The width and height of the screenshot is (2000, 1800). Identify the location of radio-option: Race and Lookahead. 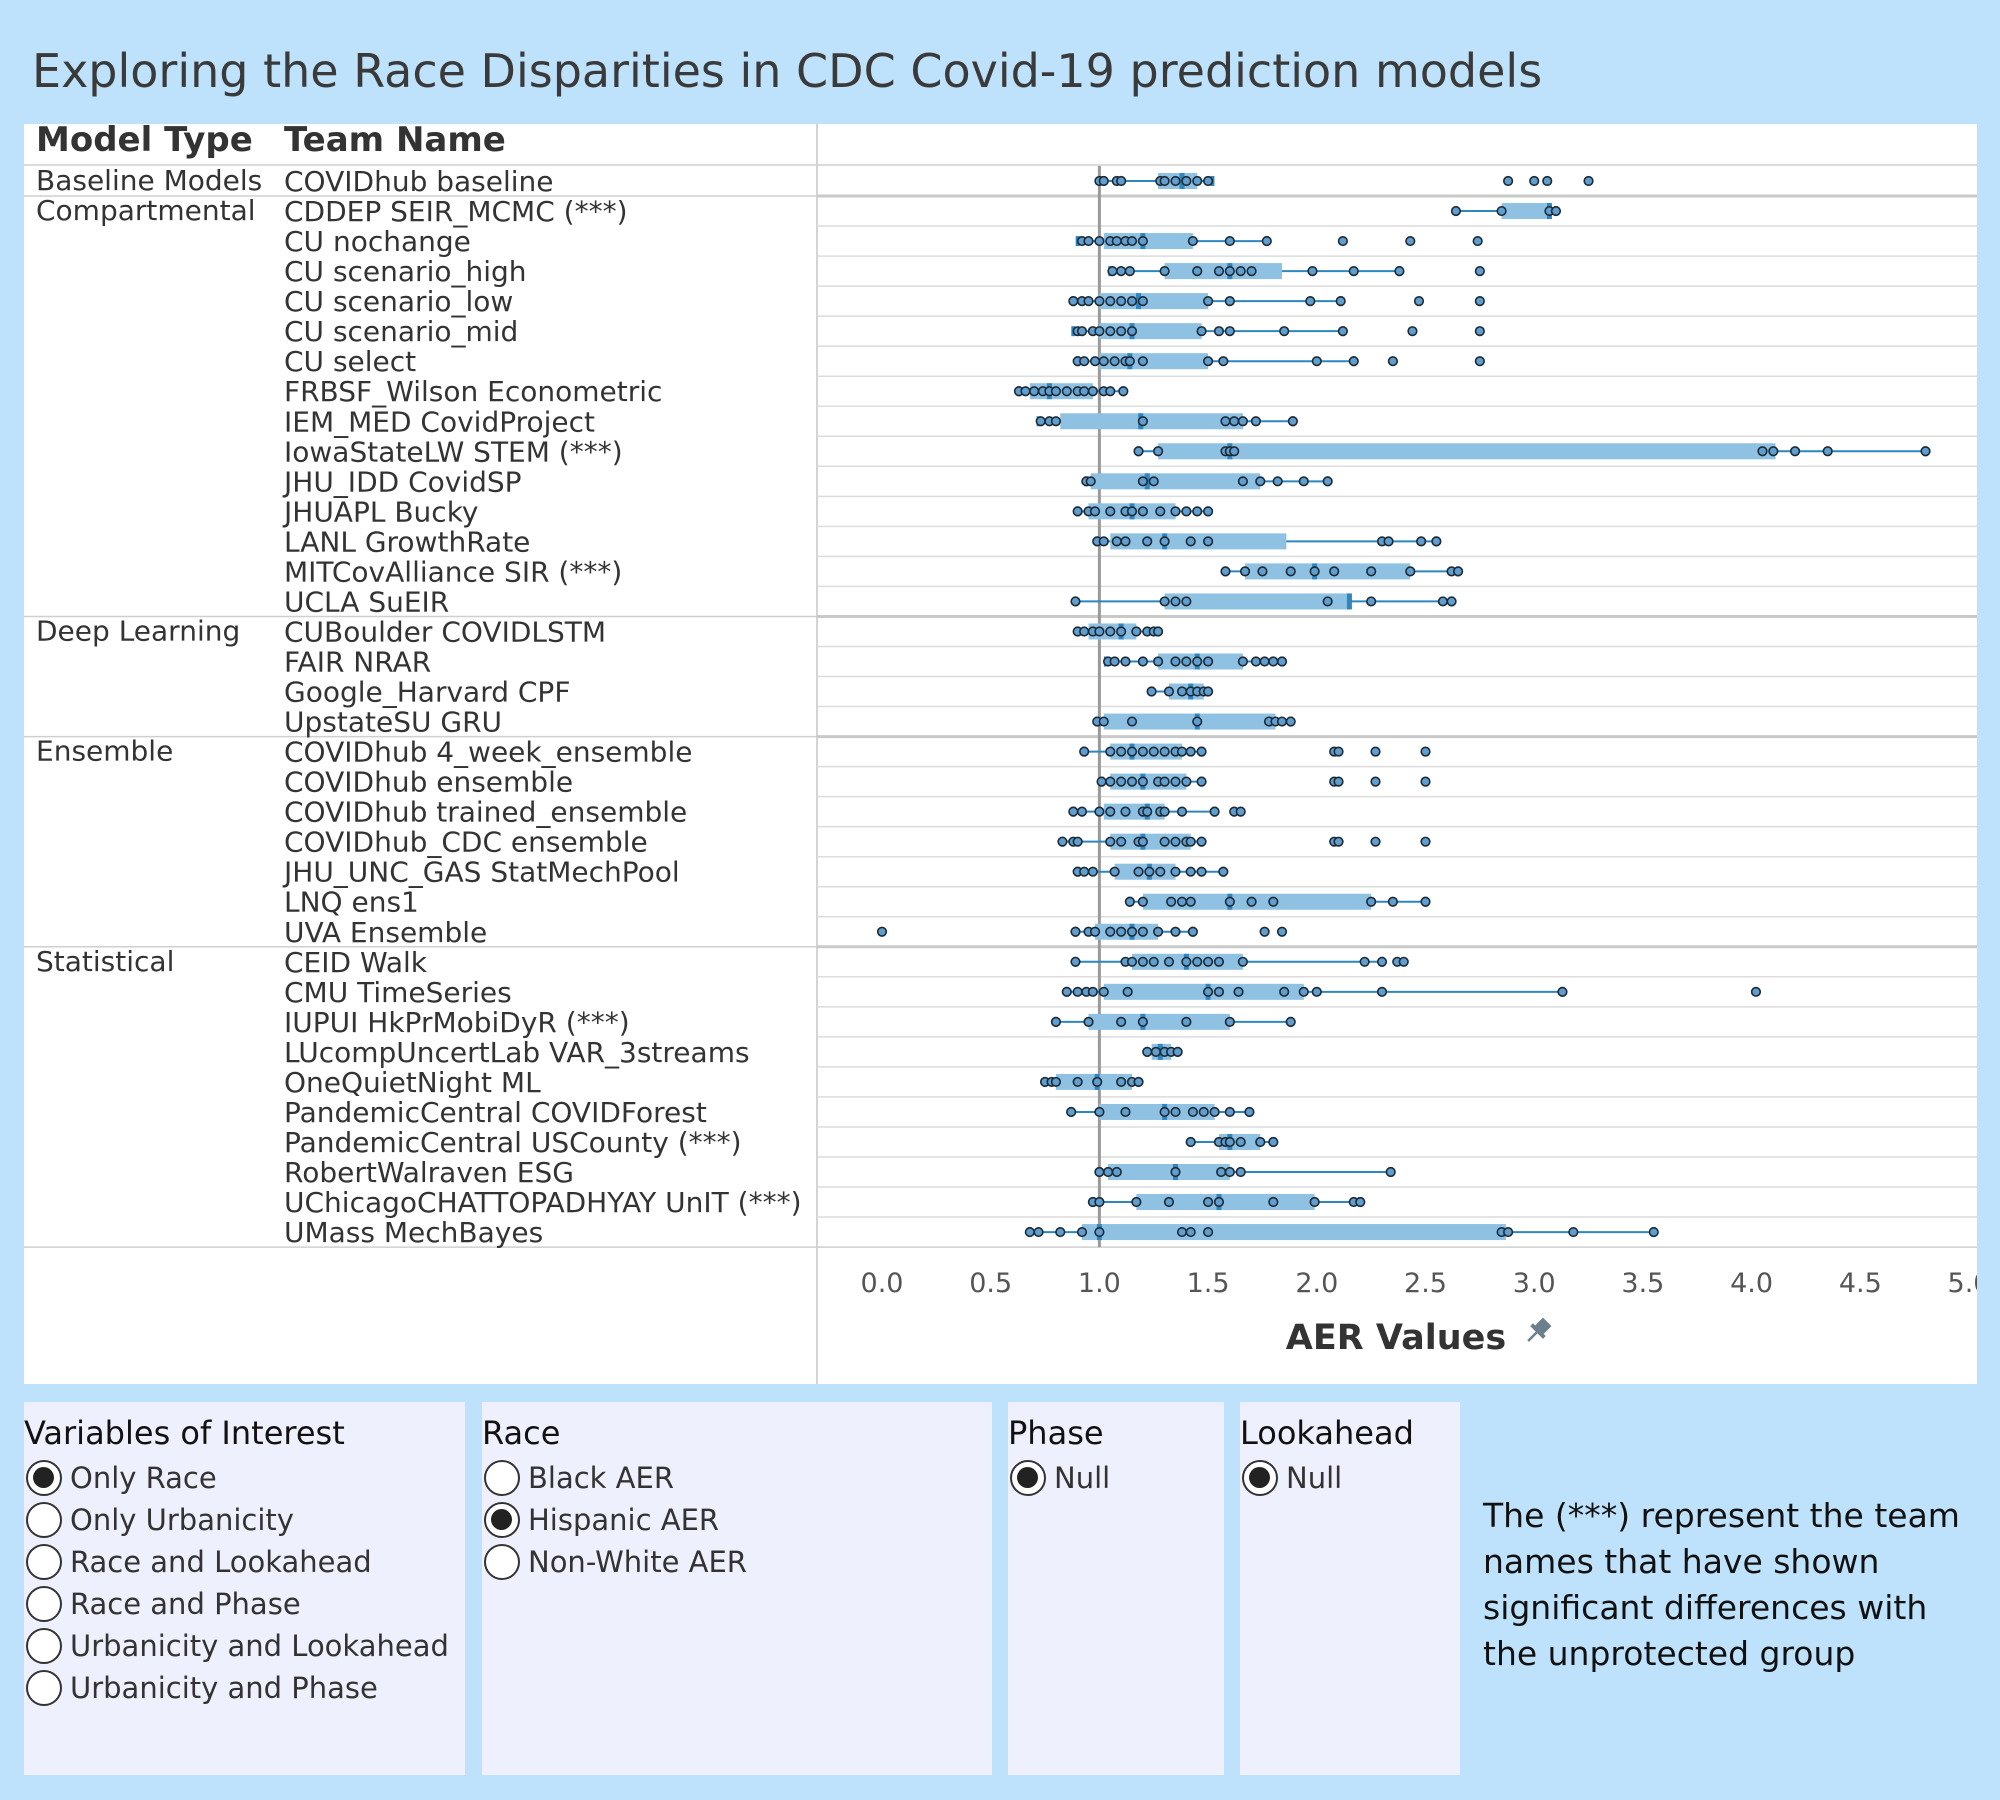
(199, 1562).